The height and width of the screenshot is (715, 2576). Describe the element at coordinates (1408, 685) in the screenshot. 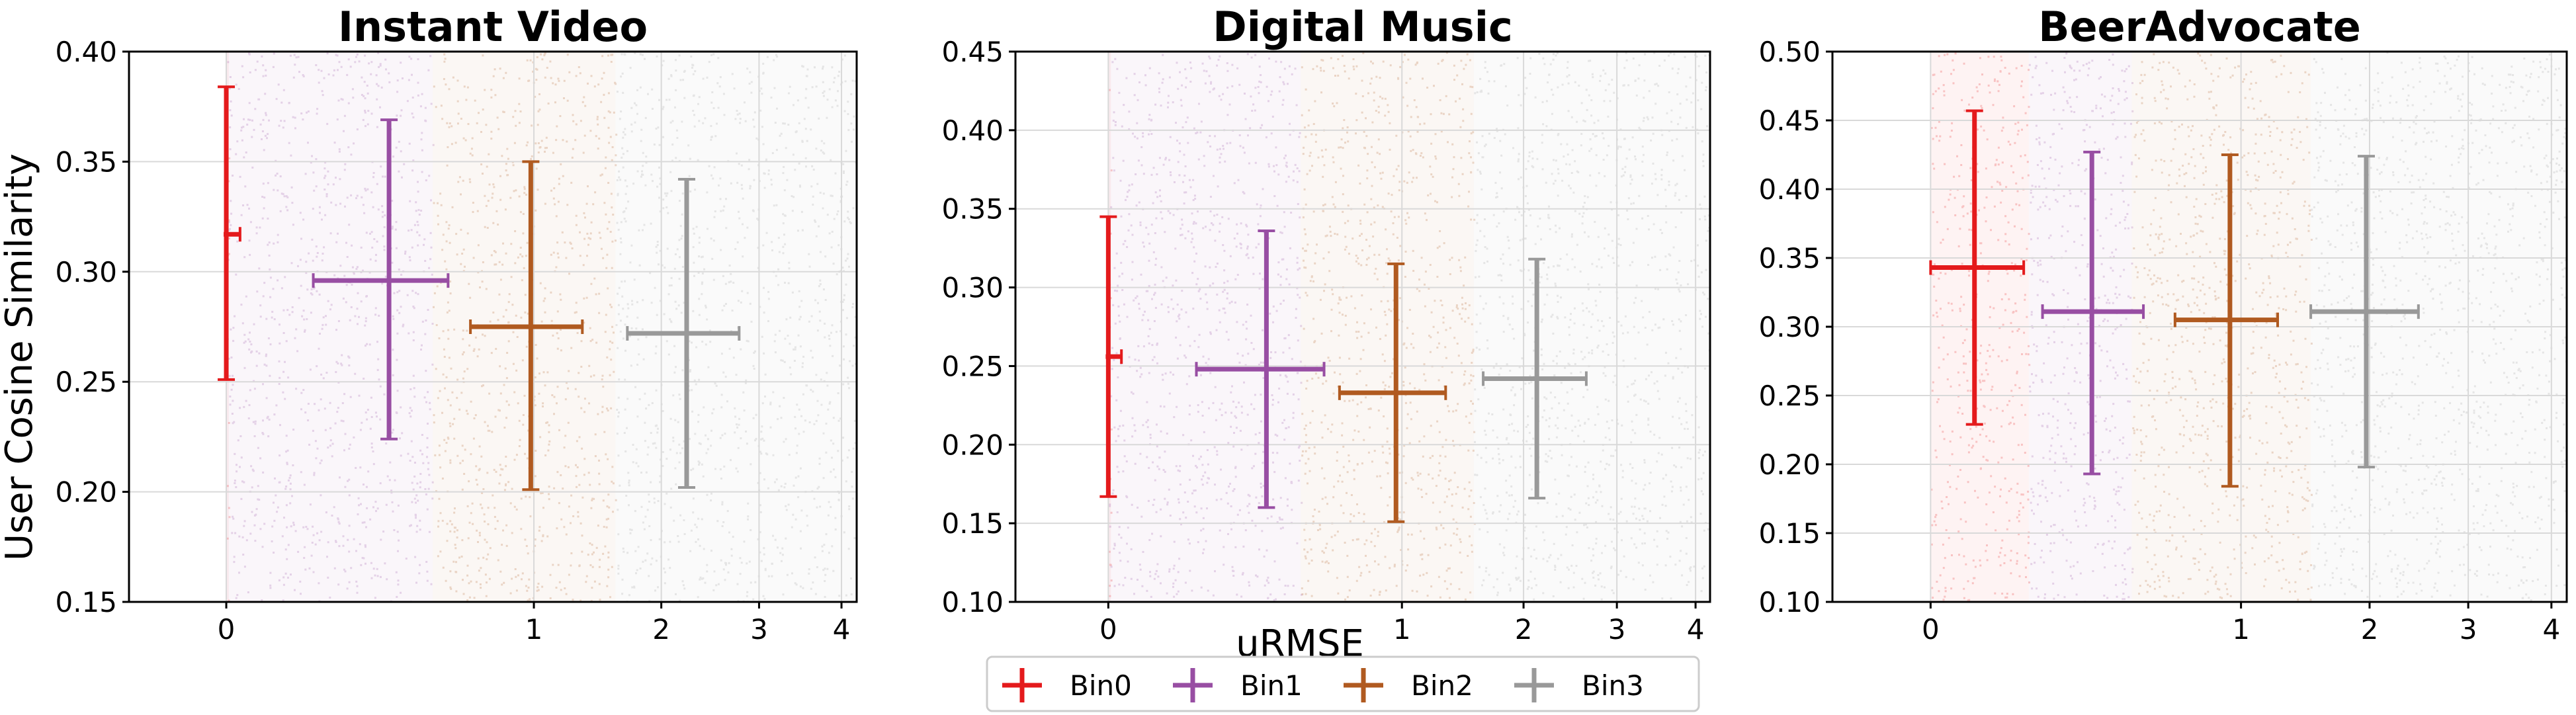

I see `legend-item-bin2: Bin2` at that location.